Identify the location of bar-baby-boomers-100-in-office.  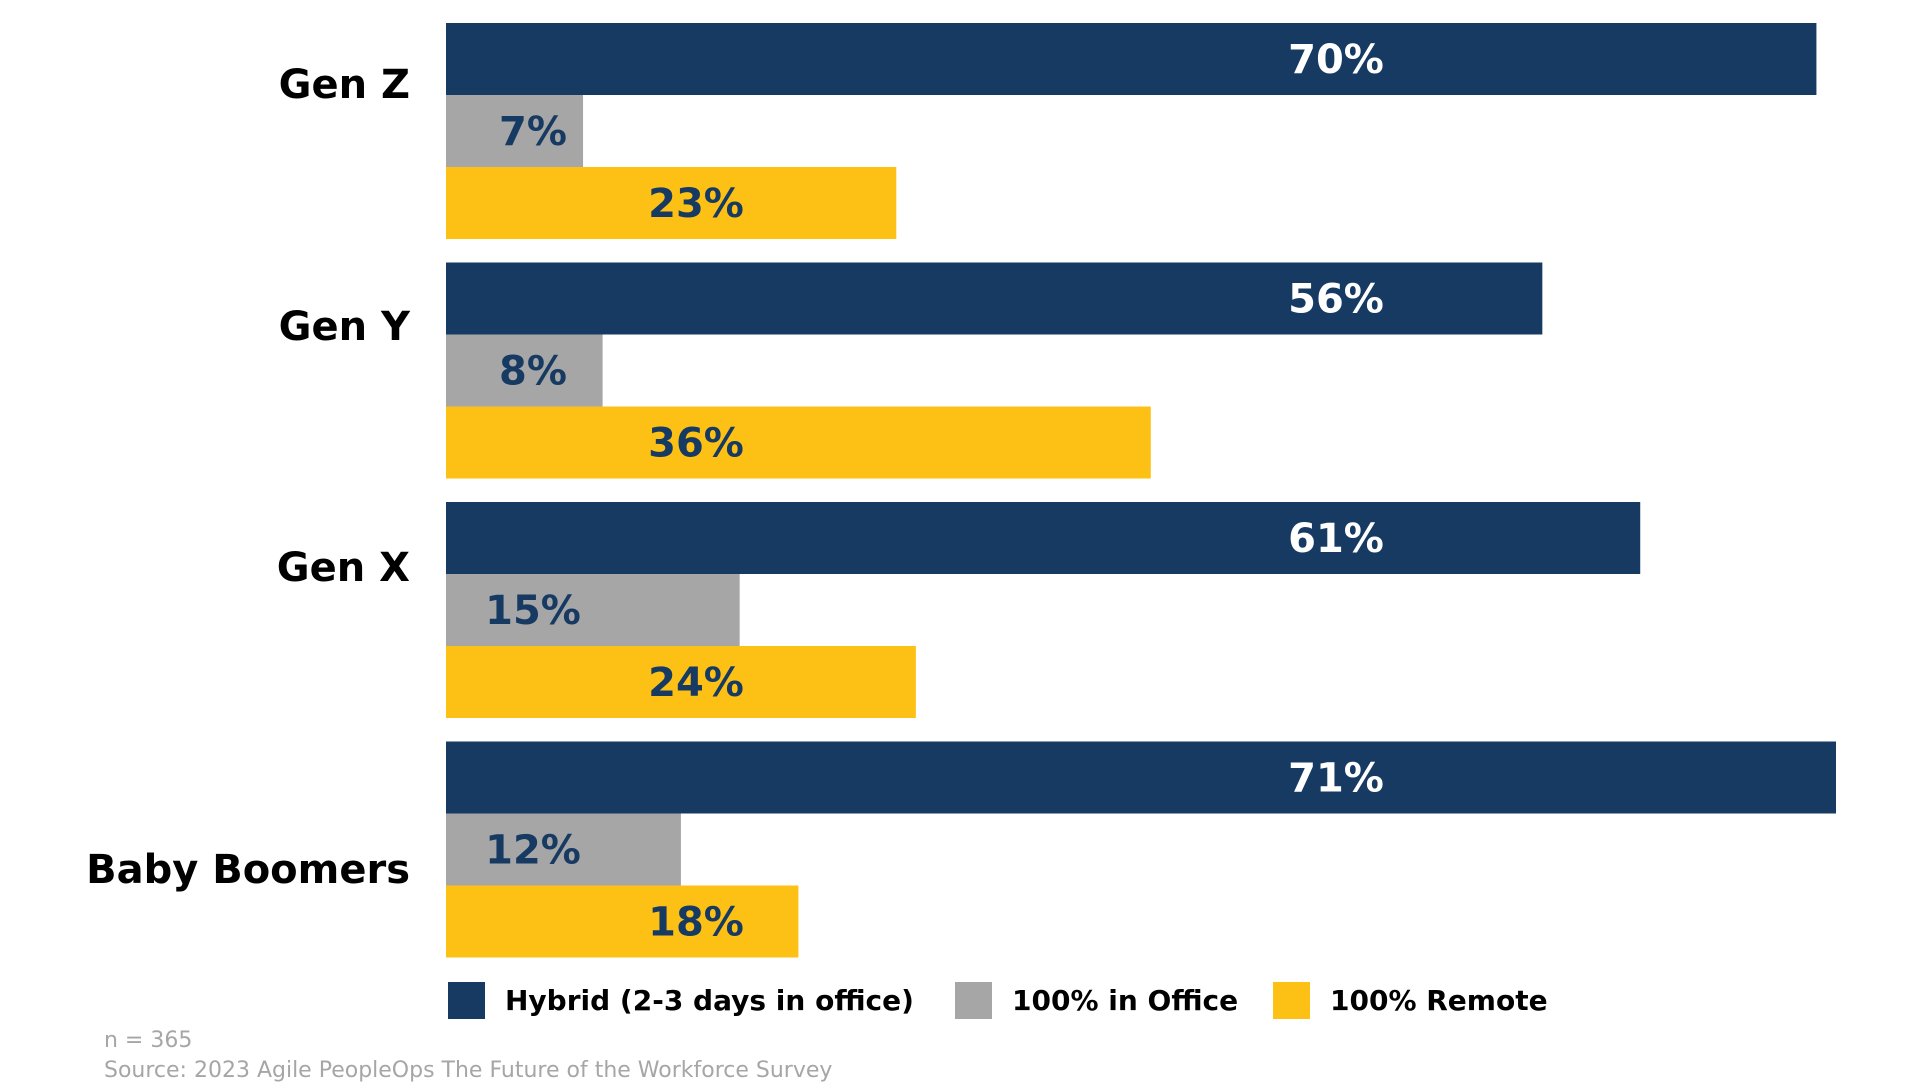
(563, 849).